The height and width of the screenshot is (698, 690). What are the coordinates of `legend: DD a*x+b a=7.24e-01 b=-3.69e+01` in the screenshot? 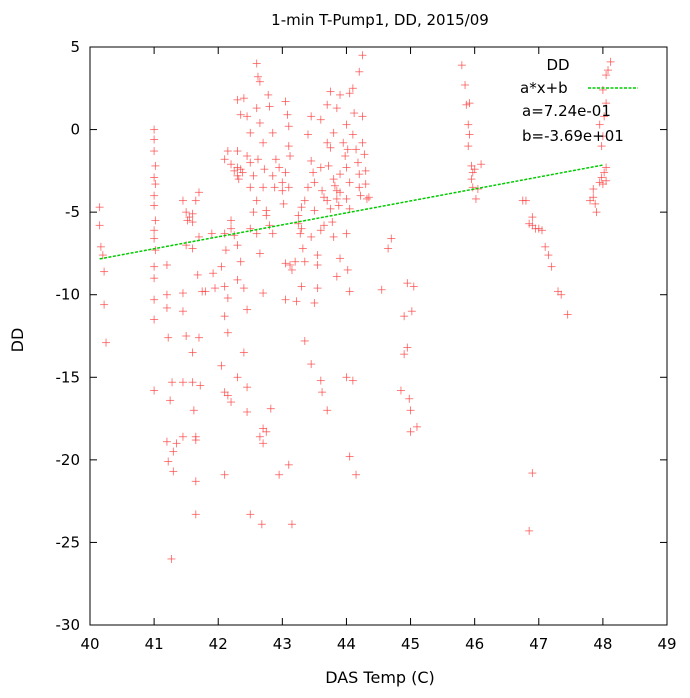 It's located at (579, 100).